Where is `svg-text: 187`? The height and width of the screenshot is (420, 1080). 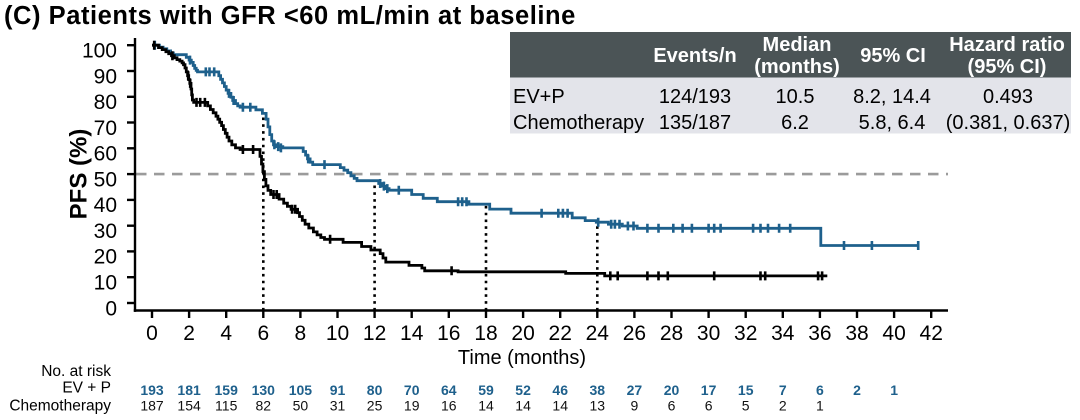 svg-text: 187 is located at coordinates (152, 406).